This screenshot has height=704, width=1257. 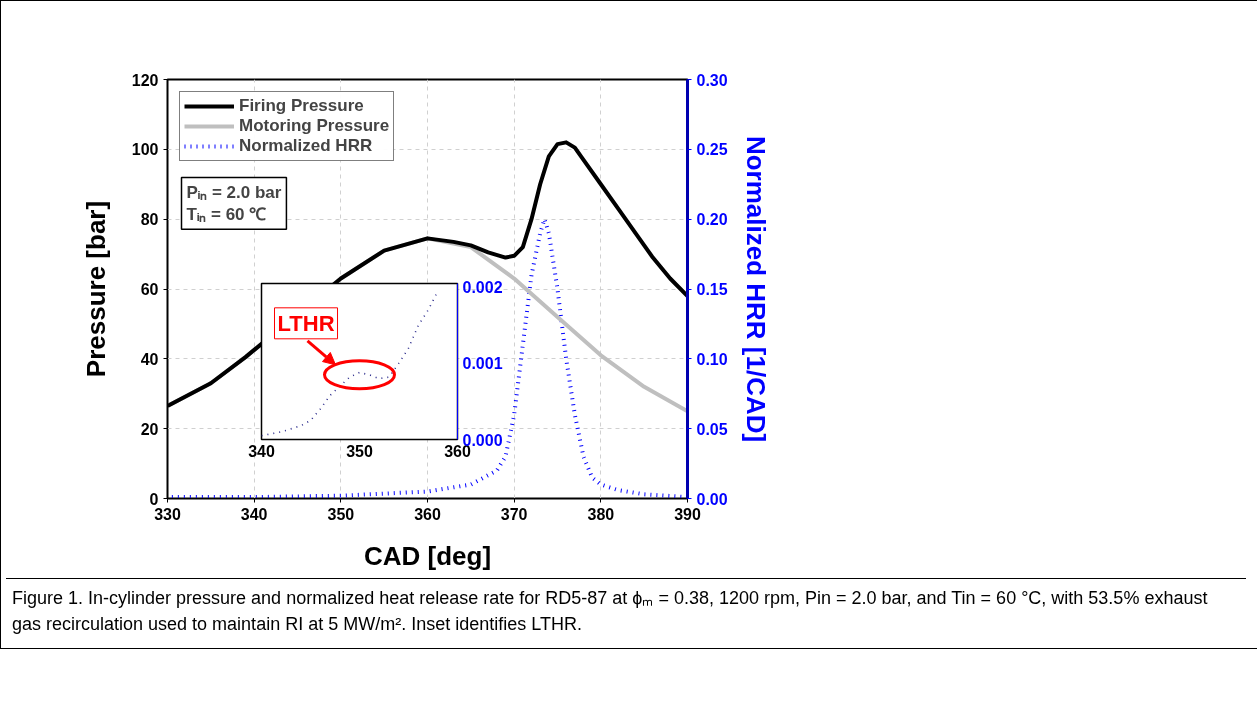 I want to click on y-tick-label: 0.001, so click(x=482, y=364).